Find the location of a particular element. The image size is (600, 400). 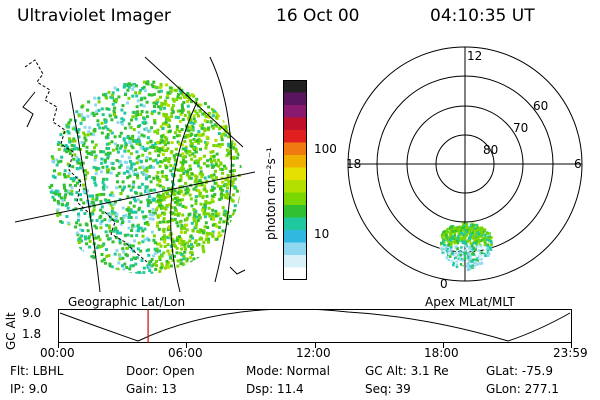

mlat-label-70: 70 is located at coordinates (520, 128).